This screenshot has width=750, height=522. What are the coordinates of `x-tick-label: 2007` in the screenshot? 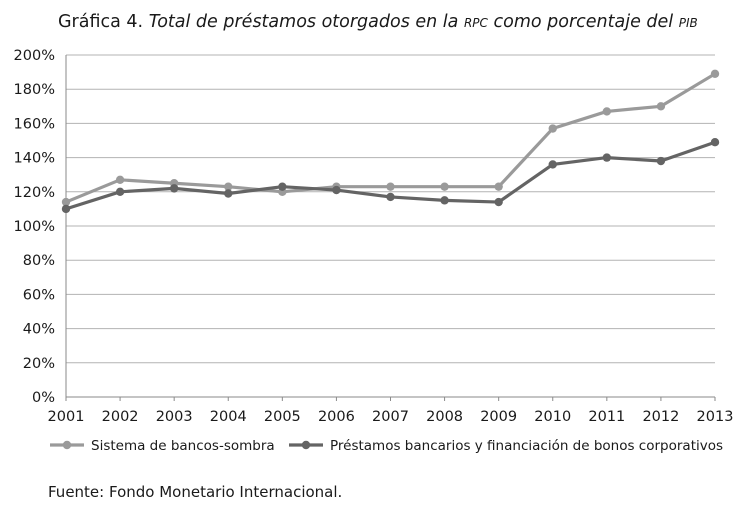 It's located at (390, 417).